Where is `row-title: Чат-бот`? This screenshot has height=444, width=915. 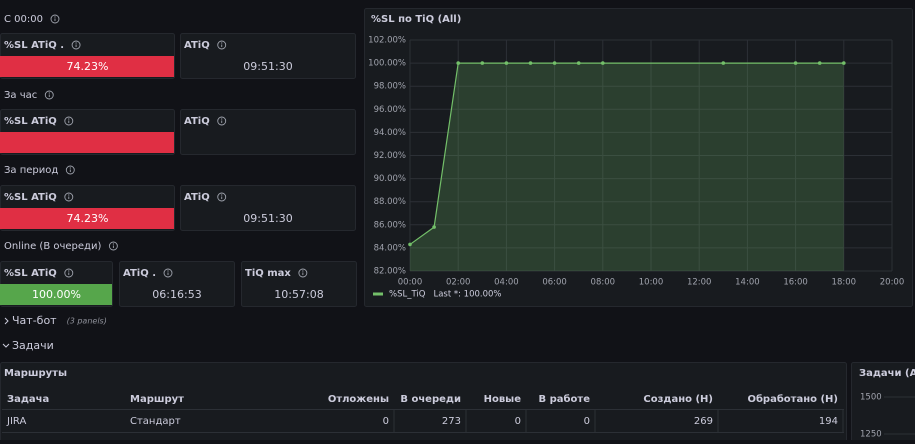 row-title: Чат-бот is located at coordinates (34, 320).